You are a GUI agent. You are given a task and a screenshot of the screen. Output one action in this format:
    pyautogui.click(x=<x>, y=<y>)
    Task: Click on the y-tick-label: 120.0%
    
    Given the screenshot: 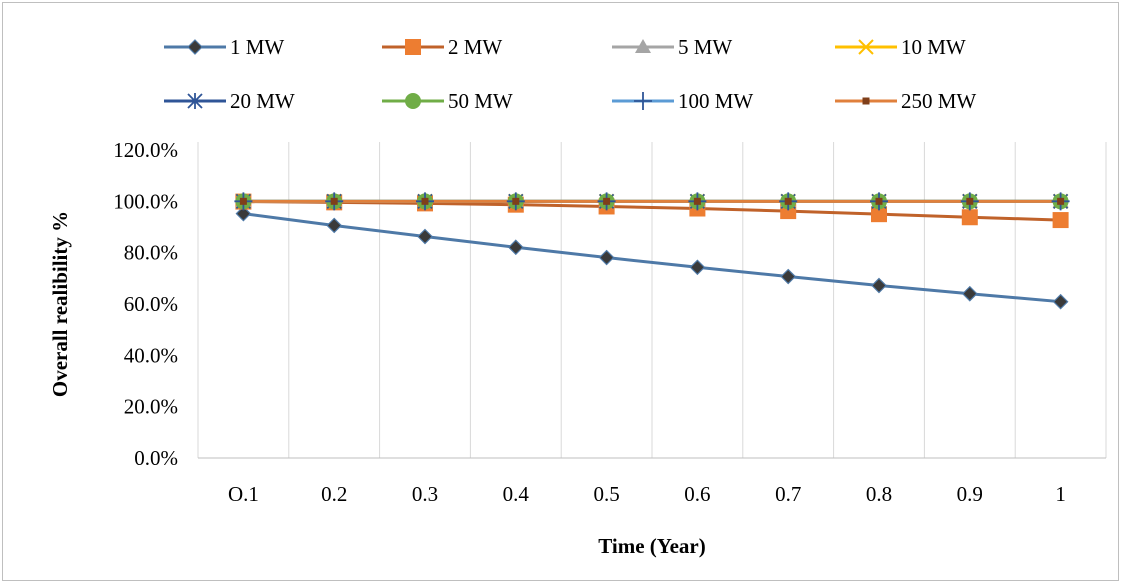 What is the action you would take?
    pyautogui.click(x=145, y=150)
    